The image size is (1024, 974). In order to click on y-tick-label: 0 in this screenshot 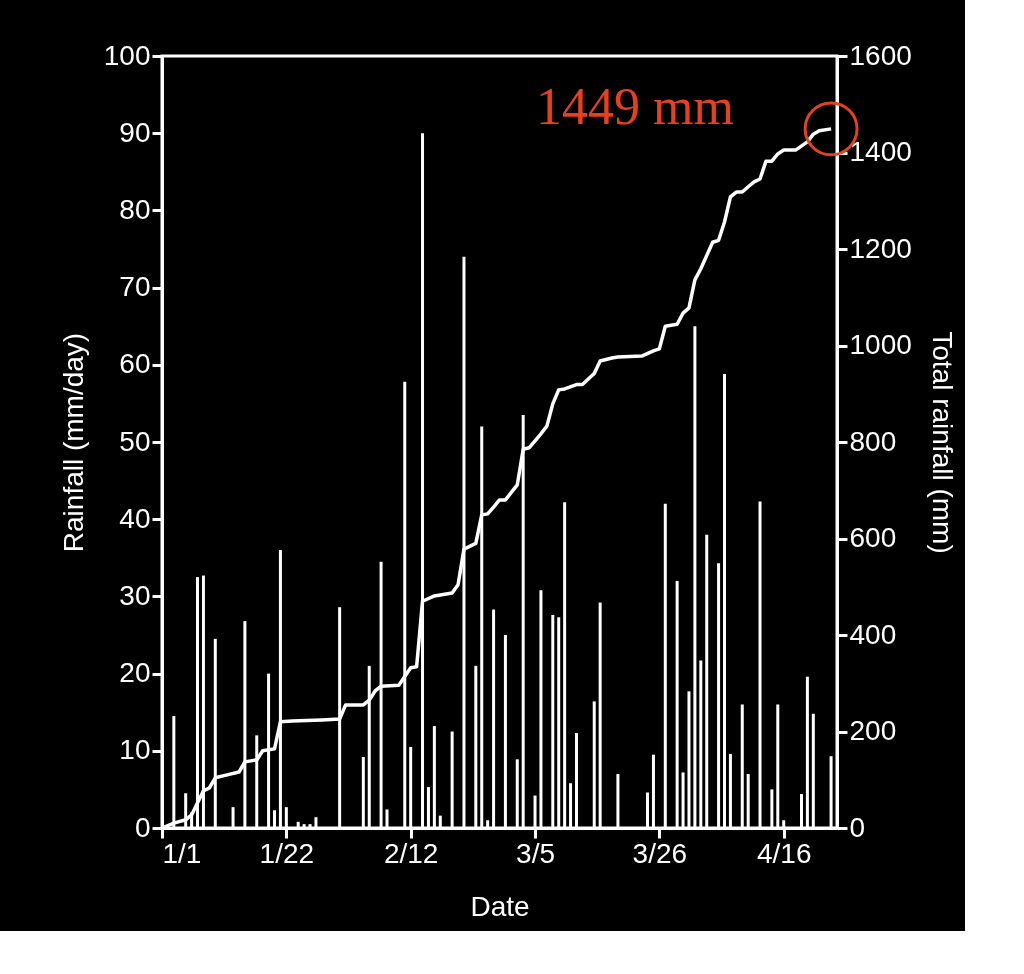, I will do `click(142, 827)`.